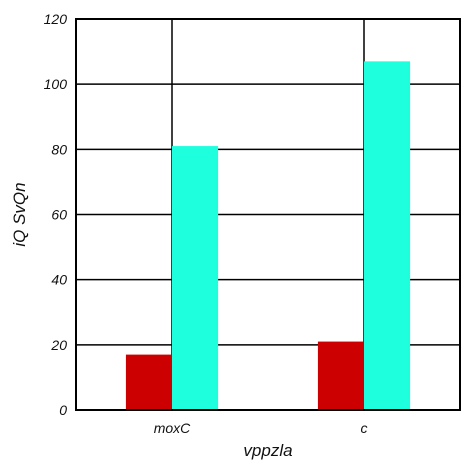 The width and height of the screenshot is (474, 474). What do you see at coordinates (56, 19) in the screenshot?
I see `y-tick-label: 120` at bounding box center [56, 19].